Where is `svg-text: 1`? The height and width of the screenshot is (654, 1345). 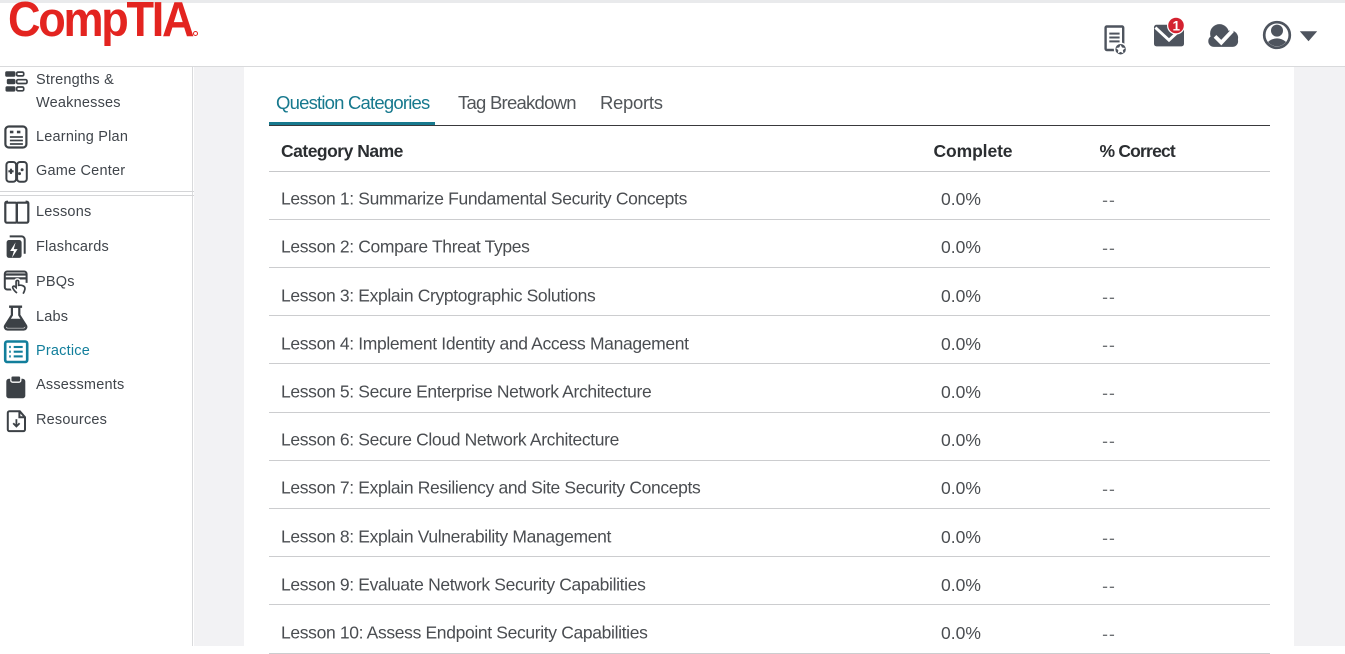 svg-text: 1 is located at coordinates (1176, 25).